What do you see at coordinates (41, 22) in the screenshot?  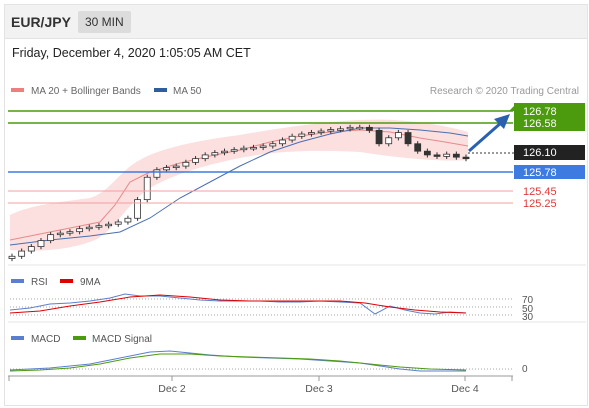 I see `symbol-label: EUR/JPY` at bounding box center [41, 22].